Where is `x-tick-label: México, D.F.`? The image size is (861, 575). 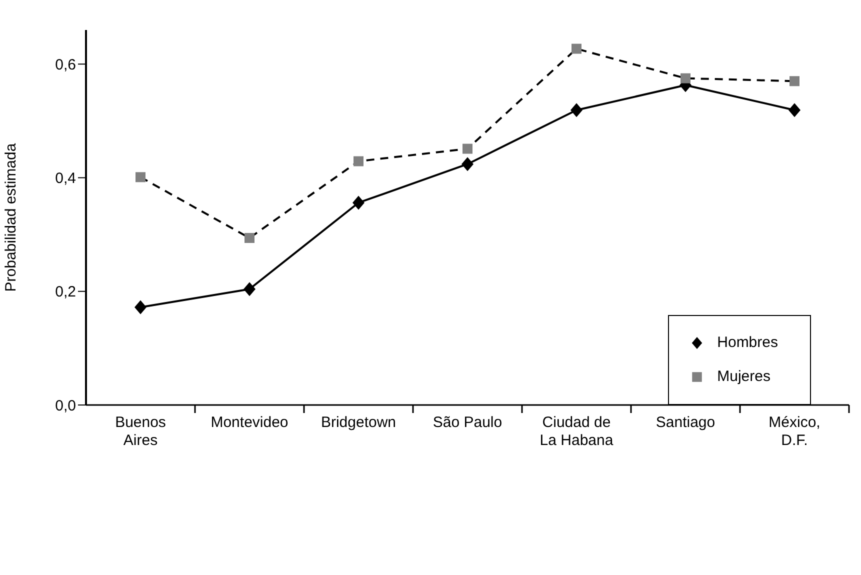 x-tick-label: México, D.F. is located at coordinates (794, 431).